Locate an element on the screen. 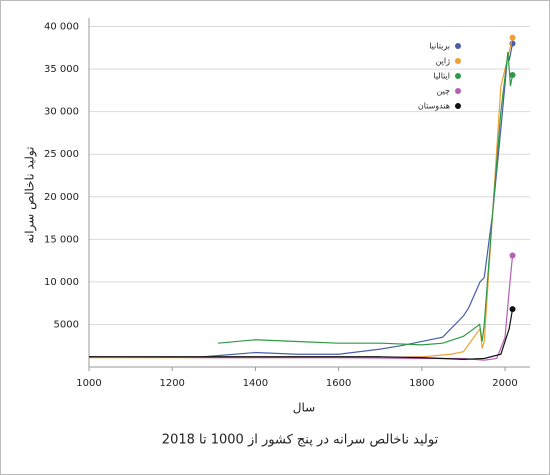 This screenshot has height=475, width=550. x-tick-label: 1200 is located at coordinates (171, 383).